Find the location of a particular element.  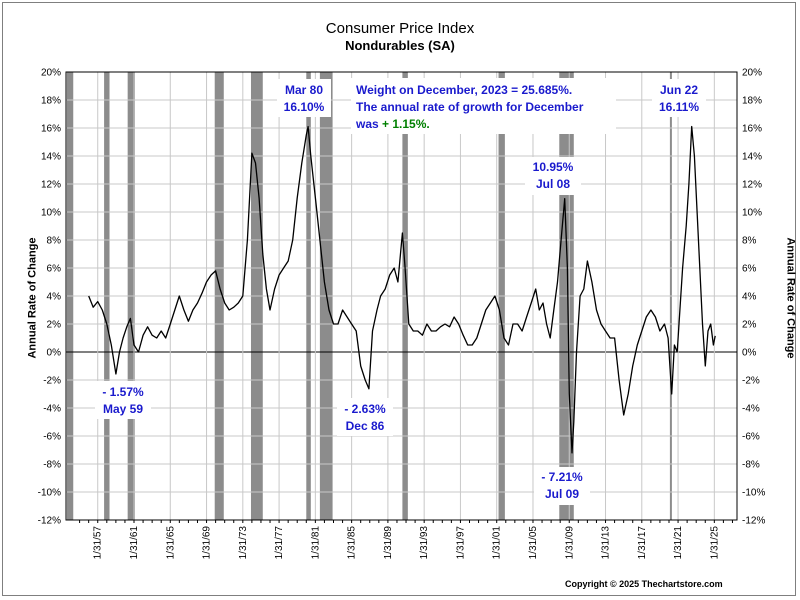

y-tick-label-right: -8% is located at coordinates (751, 465).